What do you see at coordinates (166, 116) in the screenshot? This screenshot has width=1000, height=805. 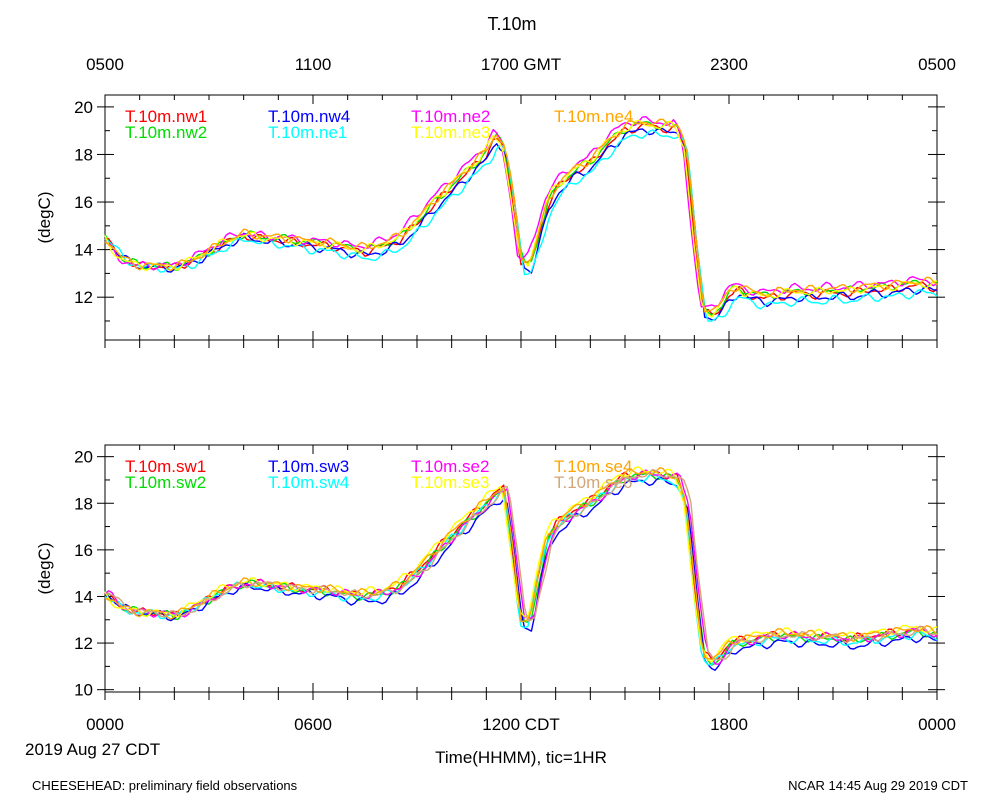 I see `legend-entry: T.10m.nw1` at bounding box center [166, 116].